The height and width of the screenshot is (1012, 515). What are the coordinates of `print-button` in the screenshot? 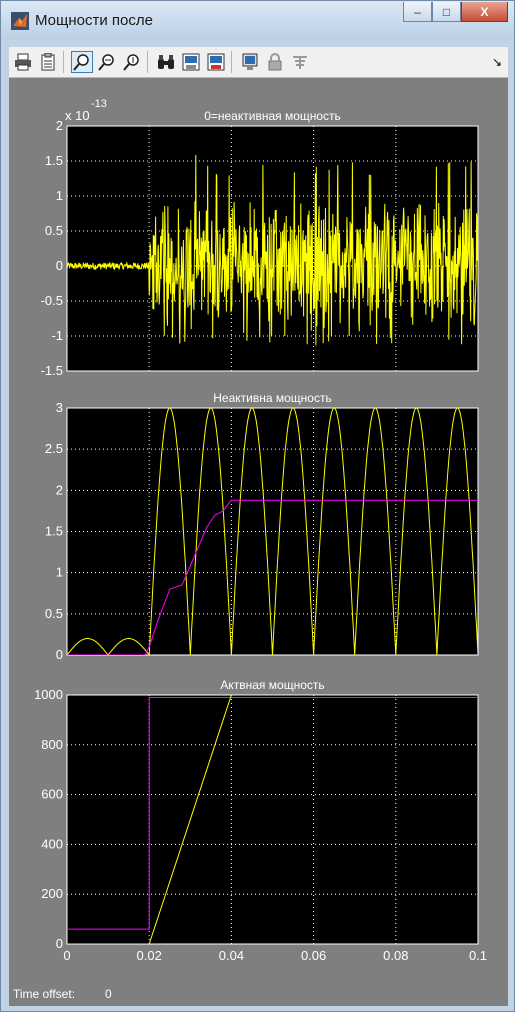 It's located at (23, 62).